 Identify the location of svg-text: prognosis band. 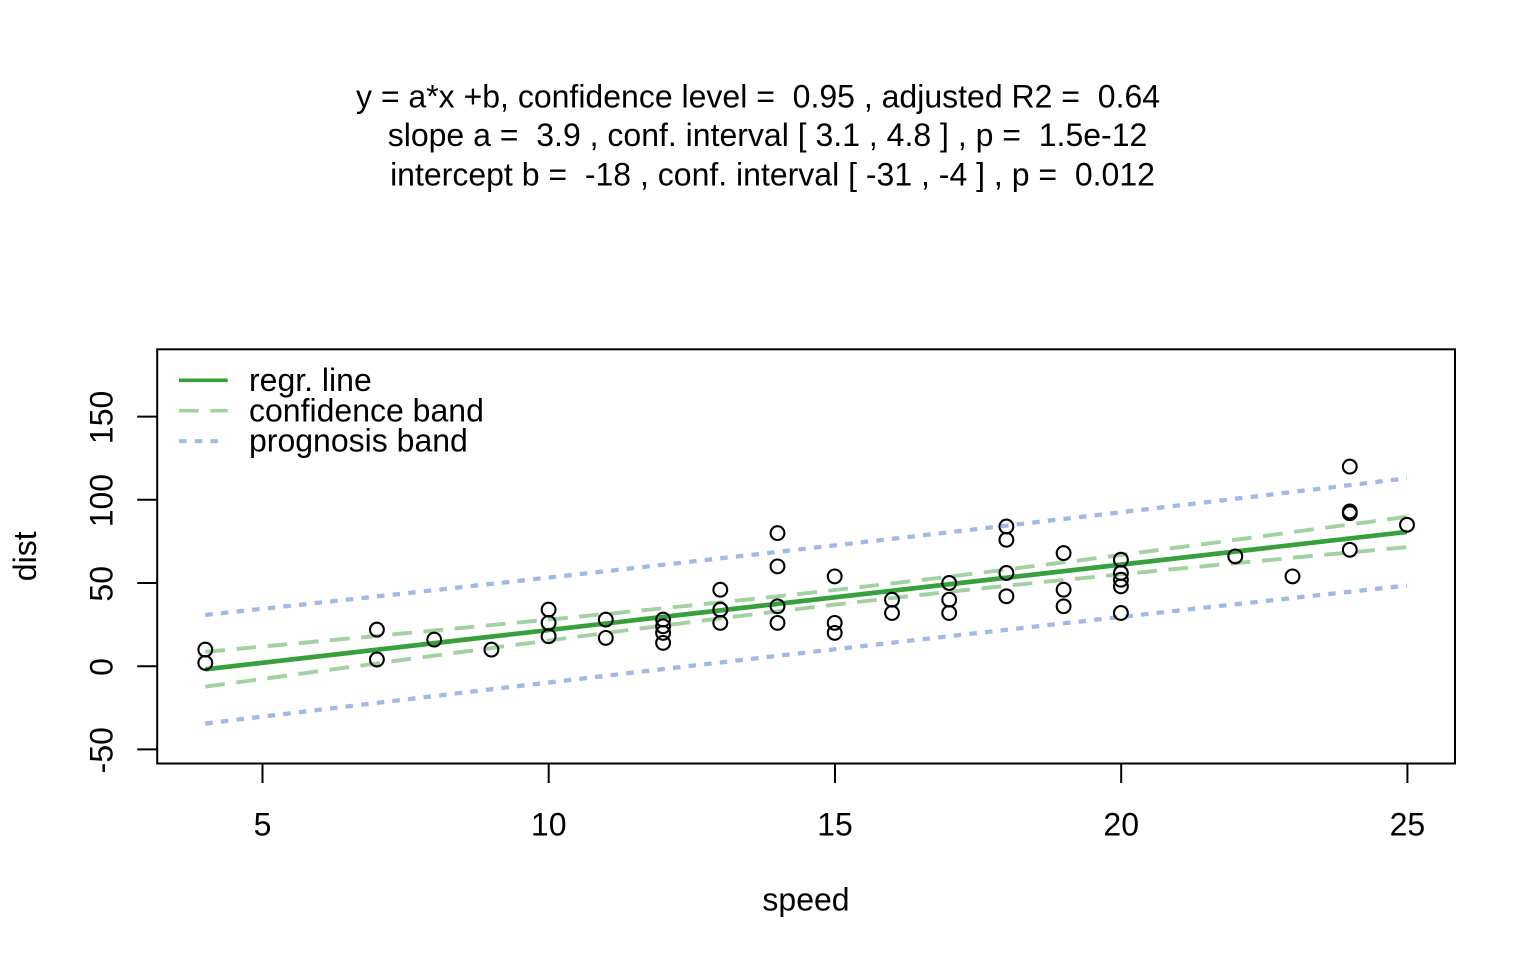
(358, 441).